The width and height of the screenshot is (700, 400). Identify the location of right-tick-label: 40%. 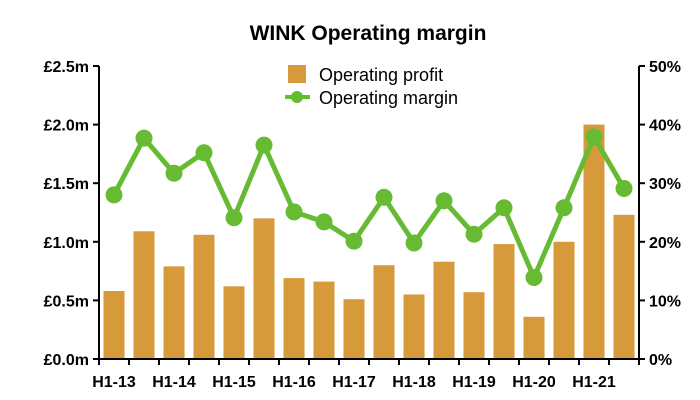
(665, 126).